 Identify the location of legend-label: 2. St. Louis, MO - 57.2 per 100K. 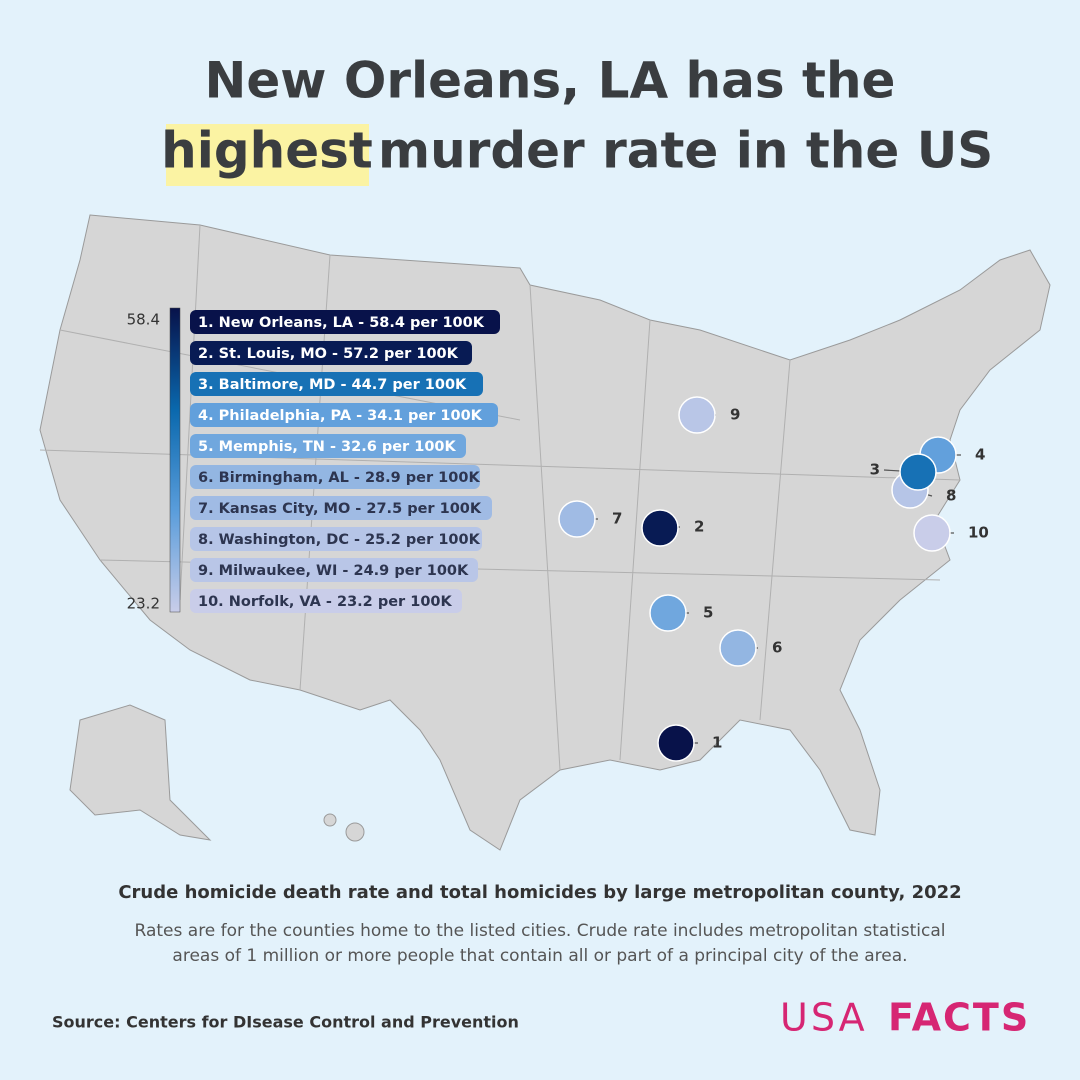
(328, 354).